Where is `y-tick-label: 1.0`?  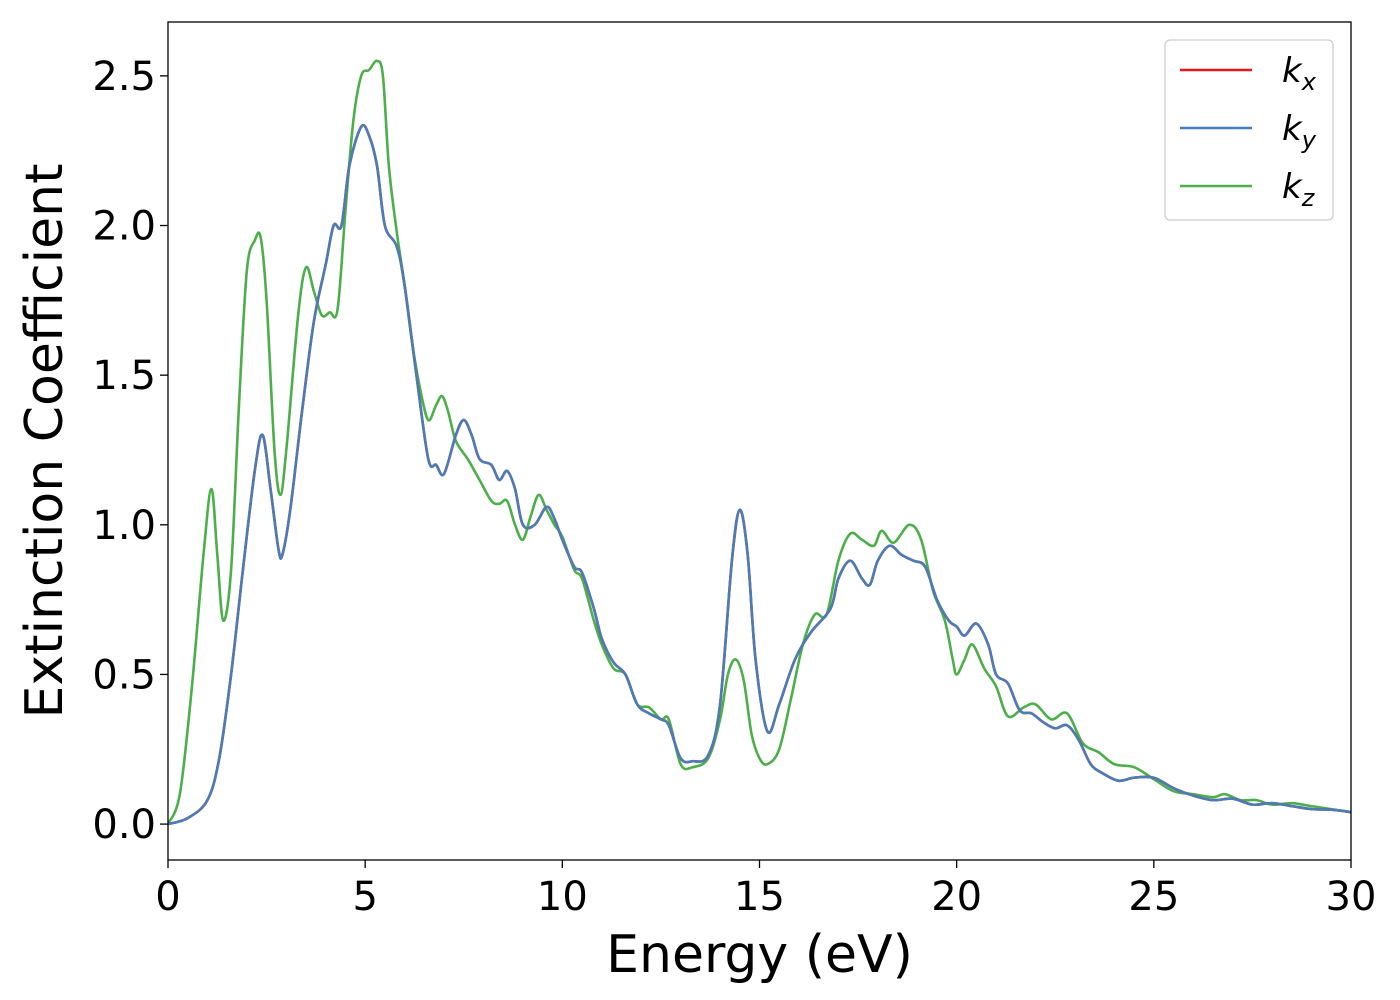
y-tick-label: 1.0 is located at coordinates (124, 526).